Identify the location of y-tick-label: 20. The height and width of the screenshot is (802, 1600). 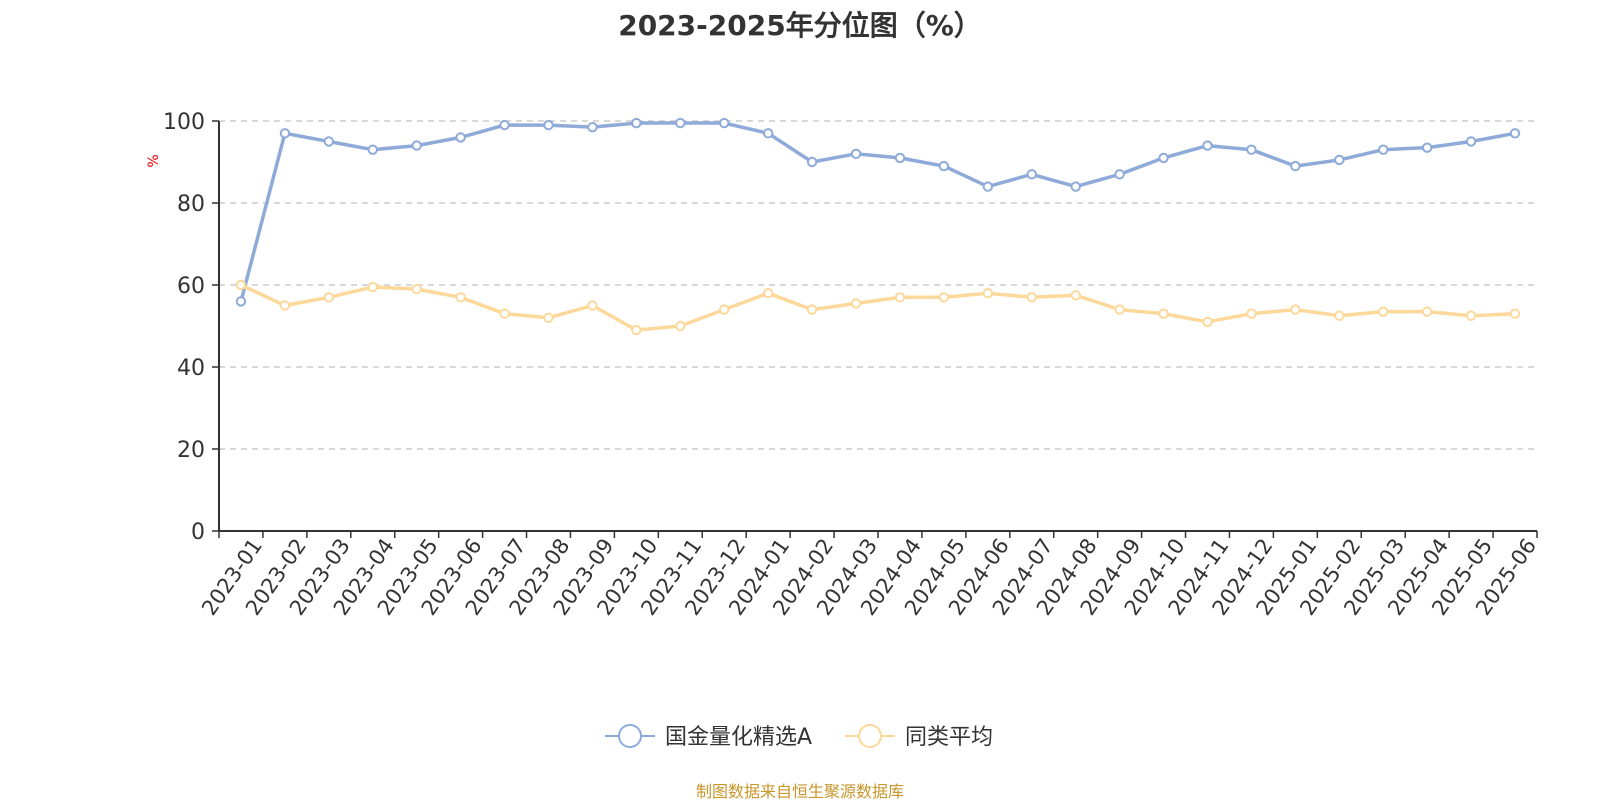
(191, 450).